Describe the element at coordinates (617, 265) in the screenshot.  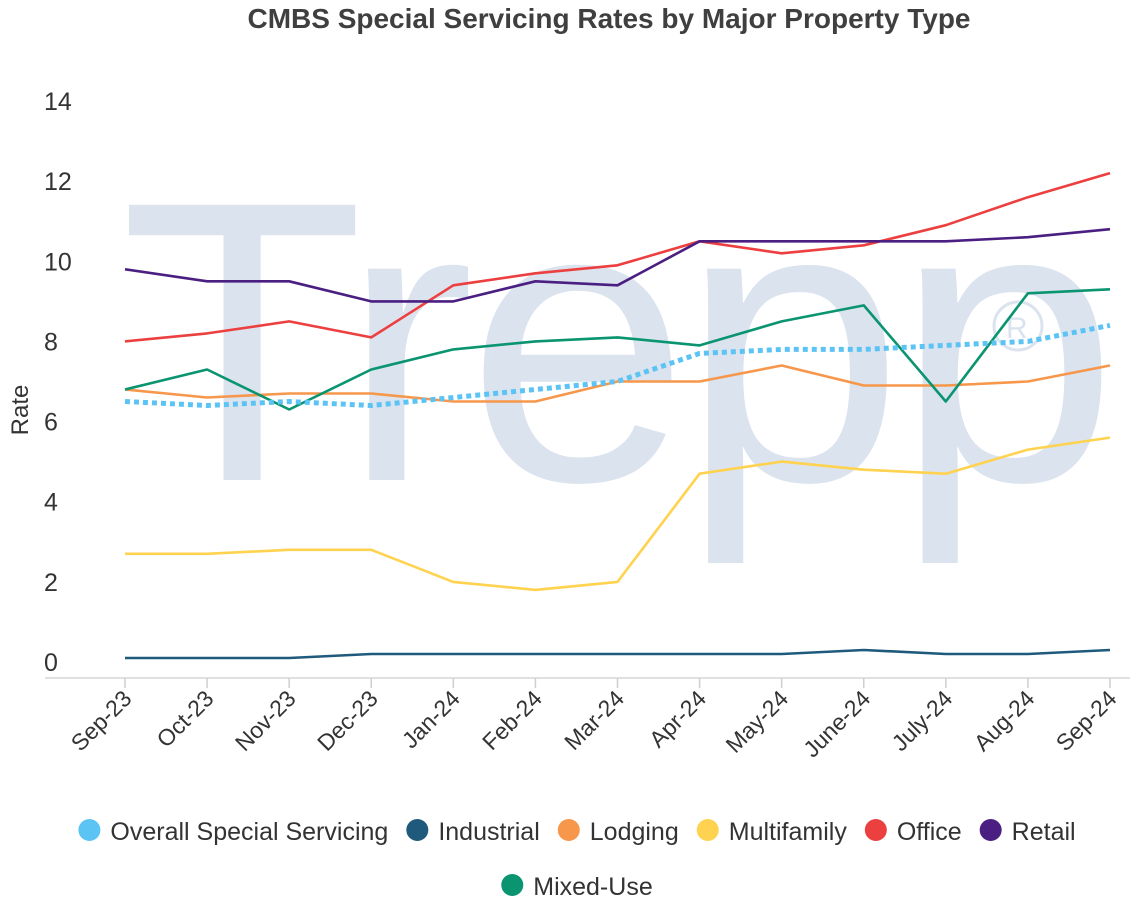
I see `series-line-retail` at that location.